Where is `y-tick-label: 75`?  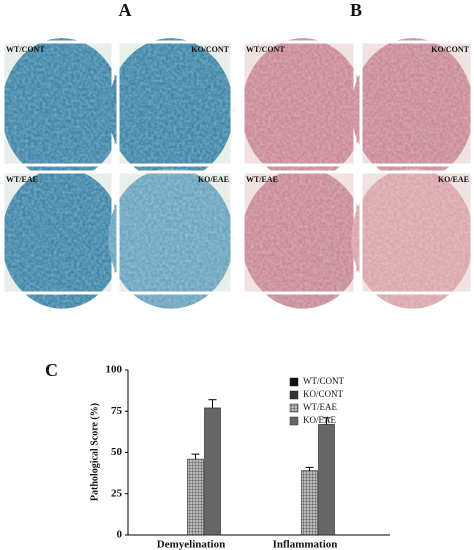 y-tick-label: 75 is located at coordinates (117, 411).